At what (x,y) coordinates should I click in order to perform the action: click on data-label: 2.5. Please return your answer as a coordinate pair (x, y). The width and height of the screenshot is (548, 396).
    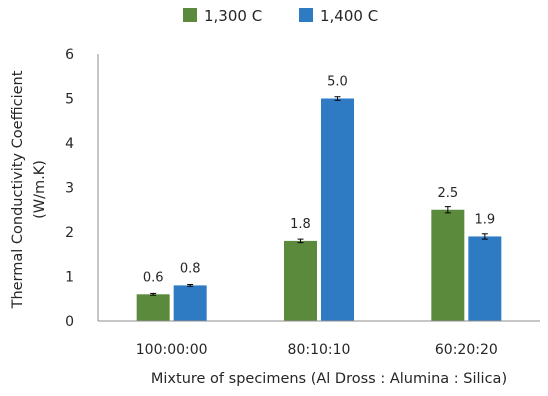
    Looking at the image, I should click on (447, 193).